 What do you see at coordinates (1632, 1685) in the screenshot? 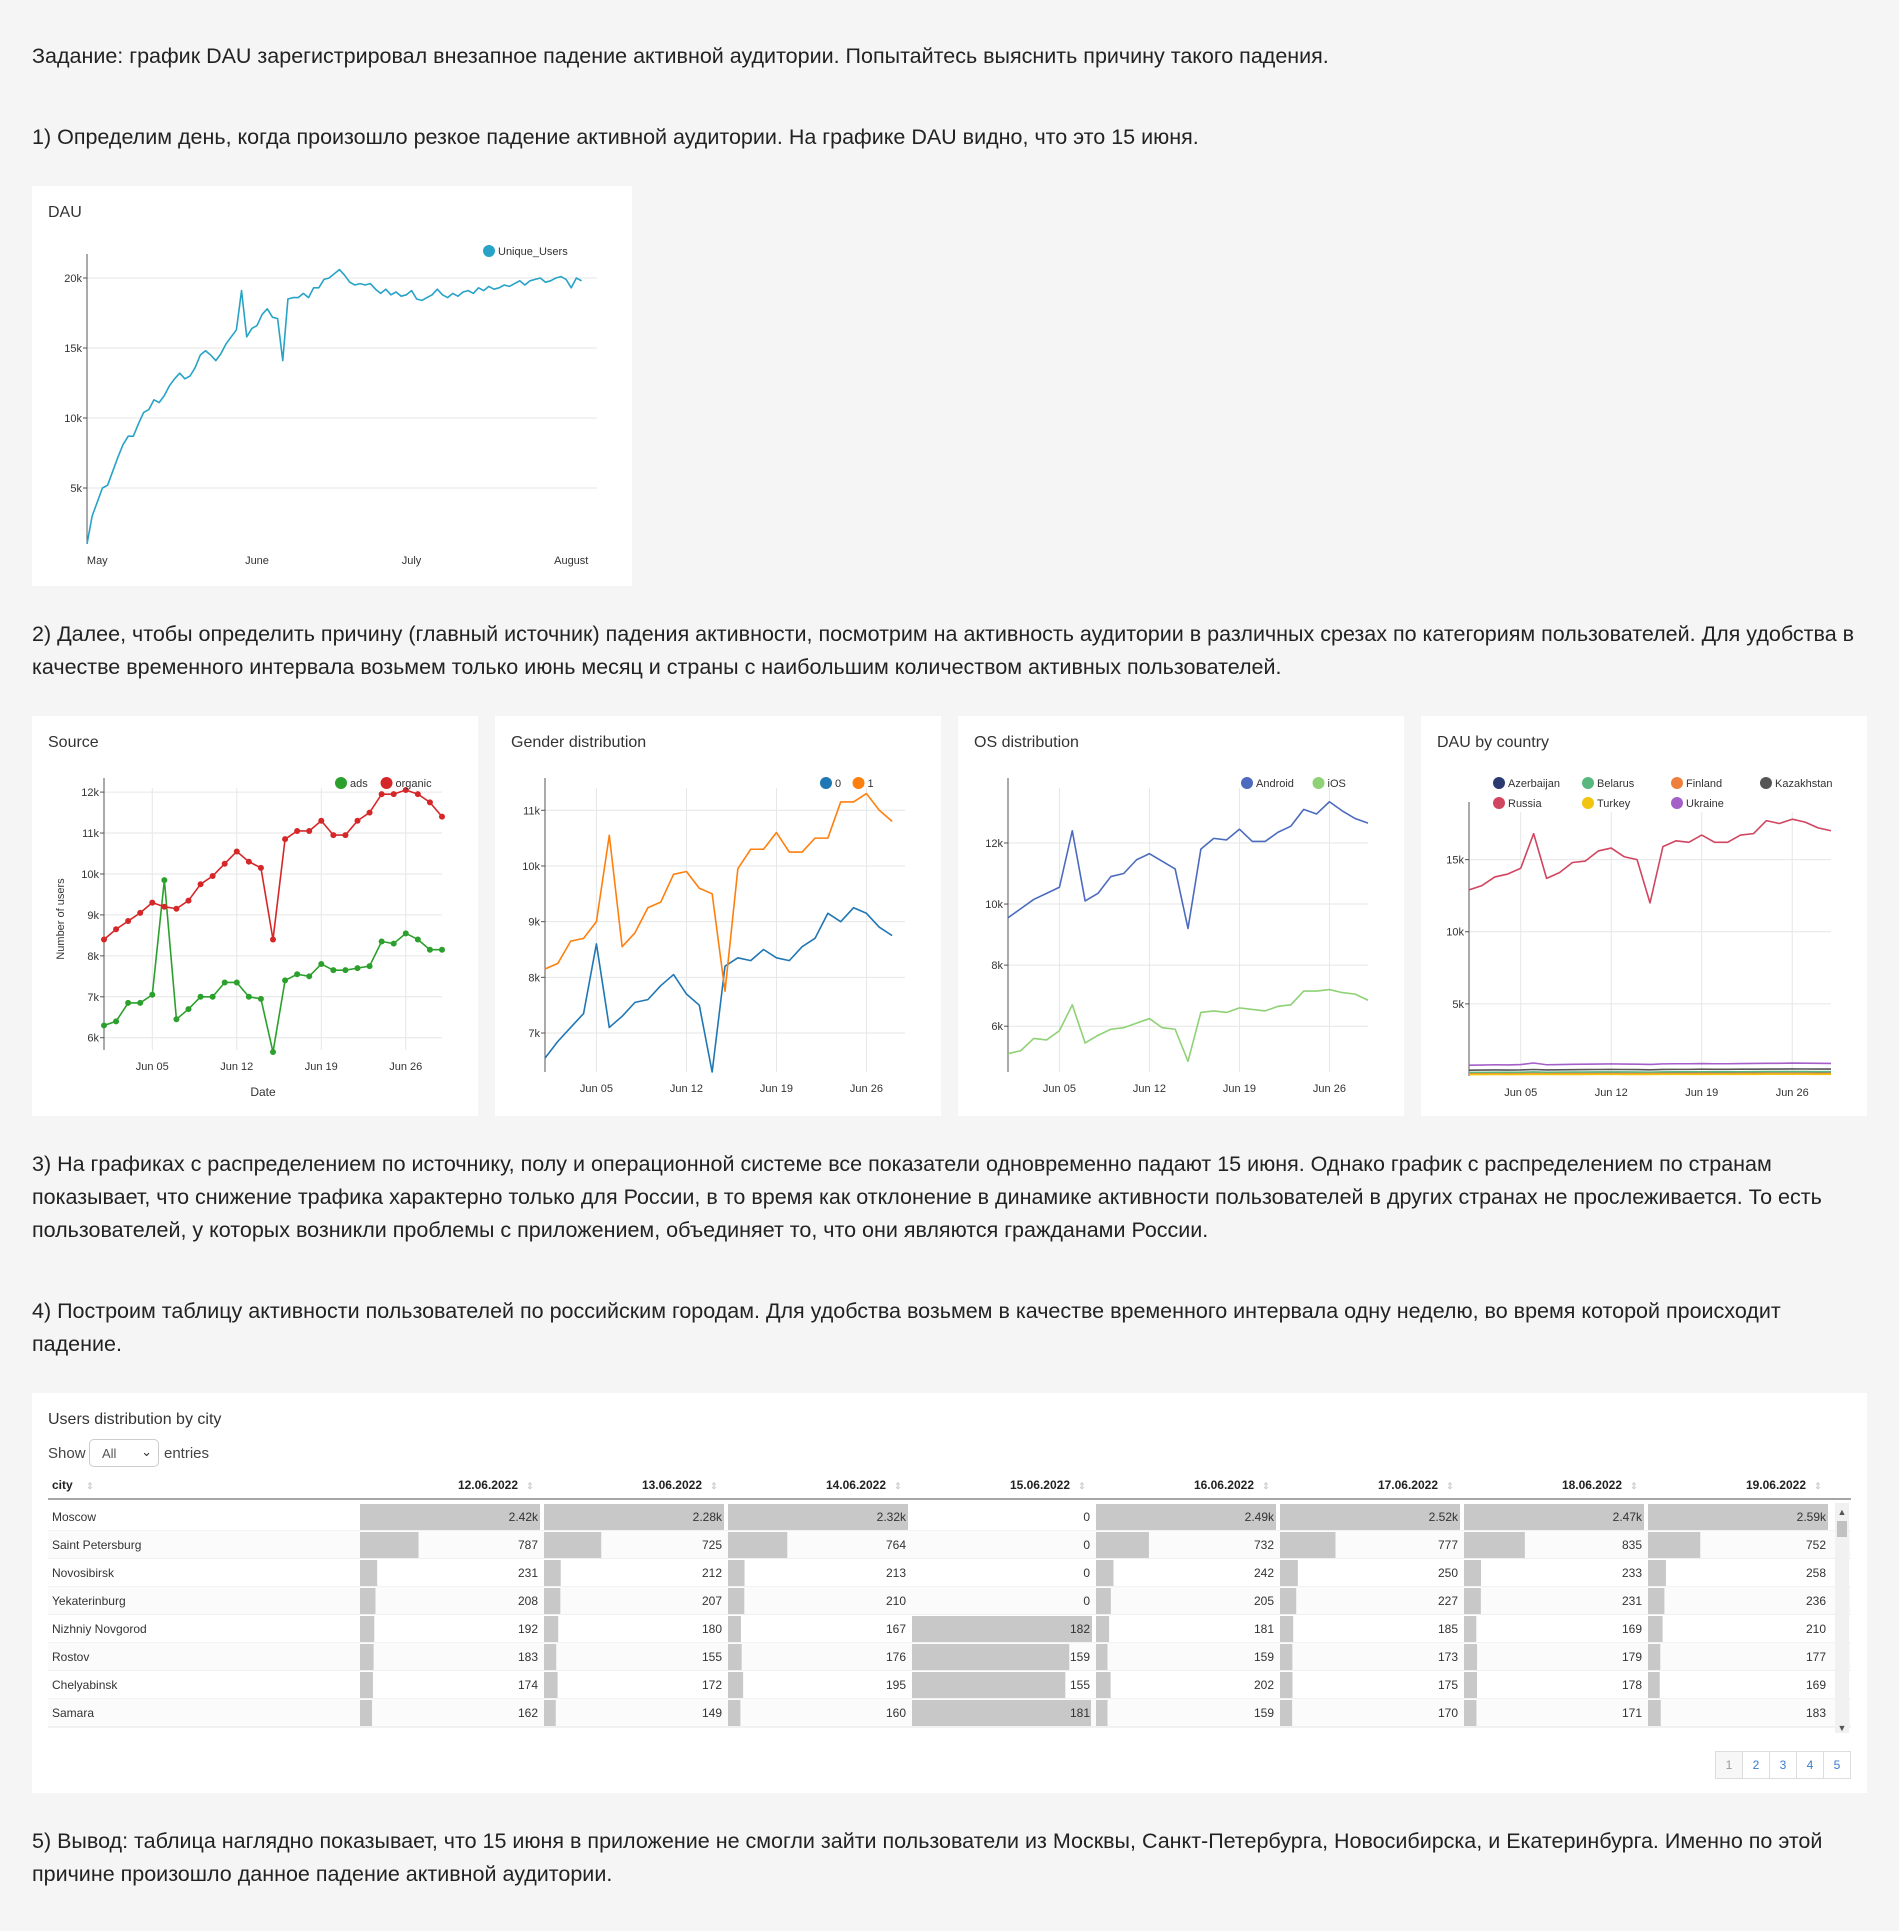
I see `value-cell: 178` at bounding box center [1632, 1685].